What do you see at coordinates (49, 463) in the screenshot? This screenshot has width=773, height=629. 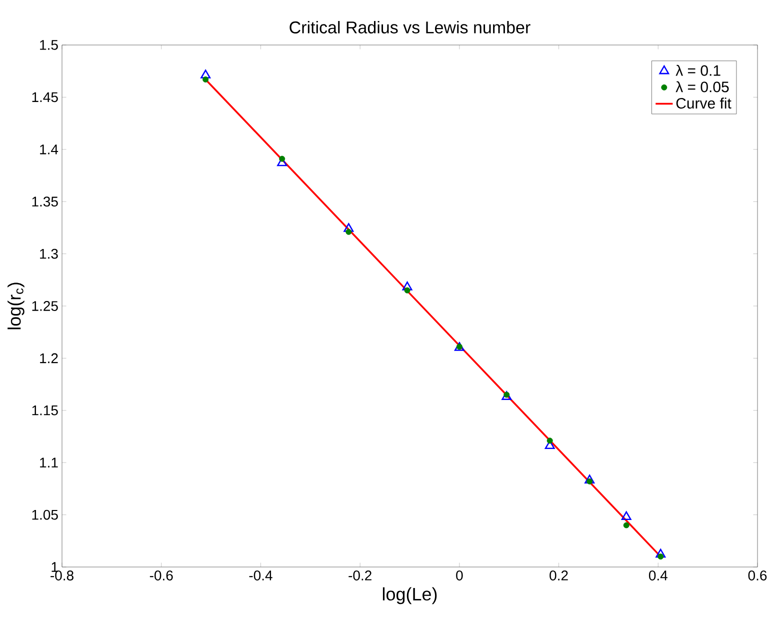 I see `y-tick-label: 1.1` at bounding box center [49, 463].